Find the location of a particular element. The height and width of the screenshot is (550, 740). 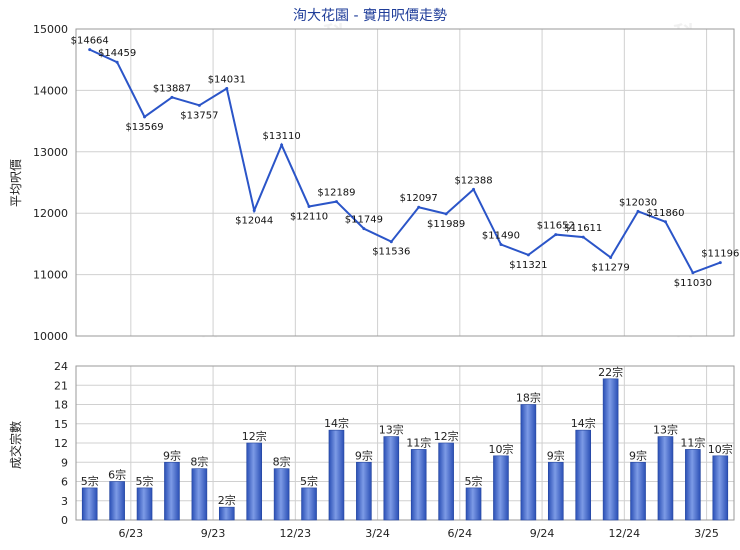

y-tick-label: 15 is located at coordinates (61, 424).